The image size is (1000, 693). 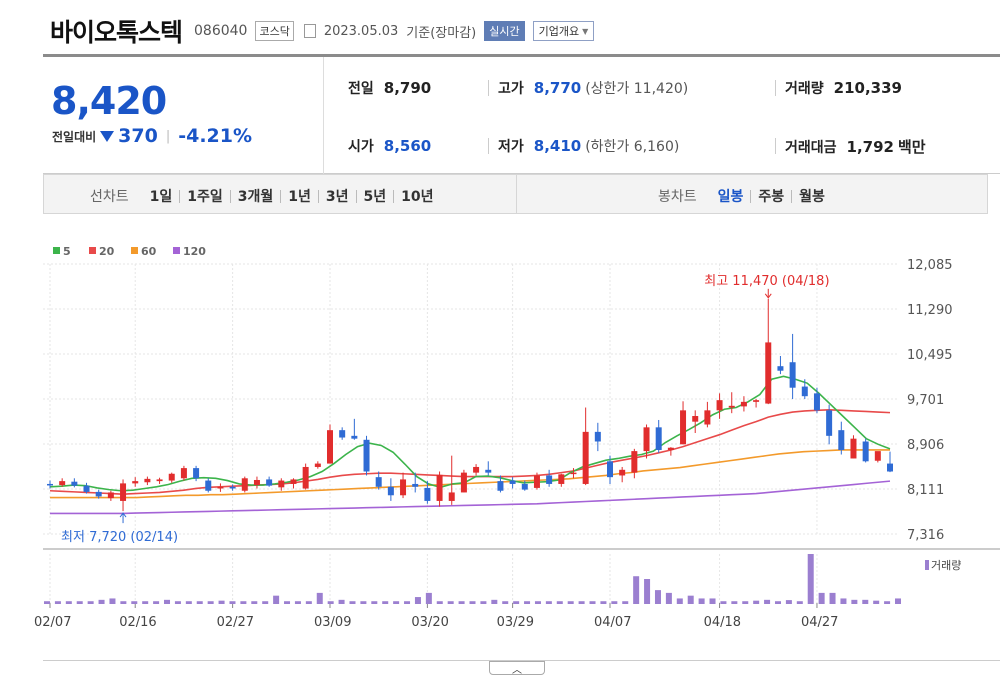 What do you see at coordinates (632, 147) in the screenshot?
I see `lower-limit: (하한가 6,160)` at bounding box center [632, 147].